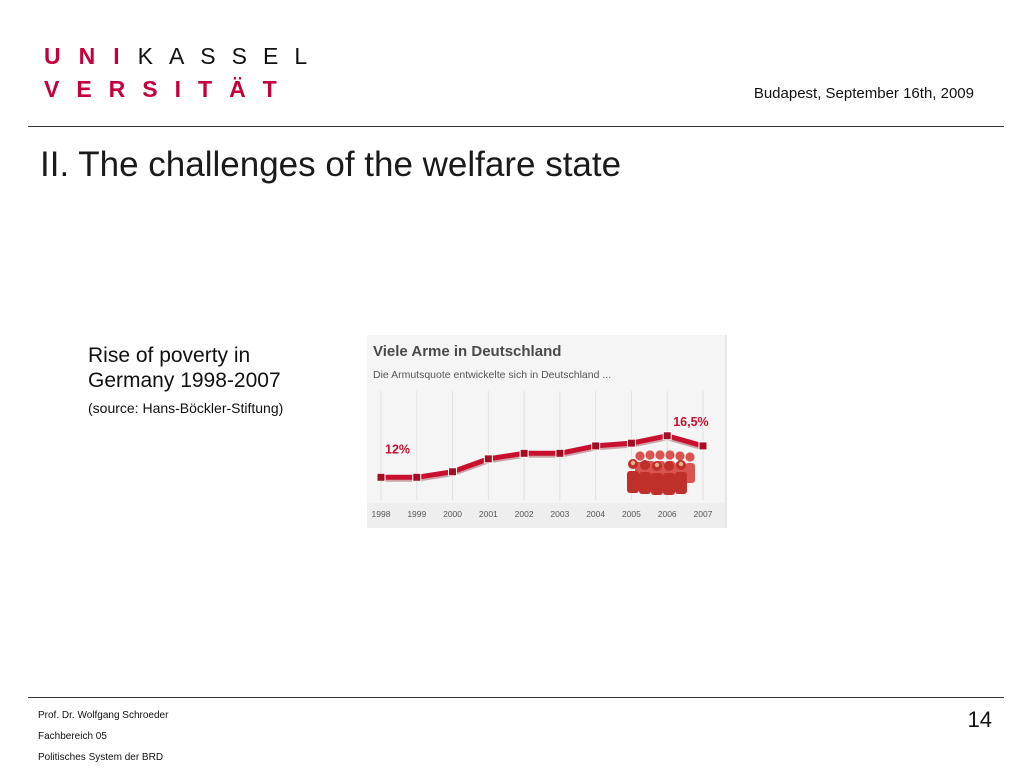 The height and width of the screenshot is (768, 1024). Describe the element at coordinates (631, 514) in the screenshot. I see `x-tick-label: 2005` at that location.